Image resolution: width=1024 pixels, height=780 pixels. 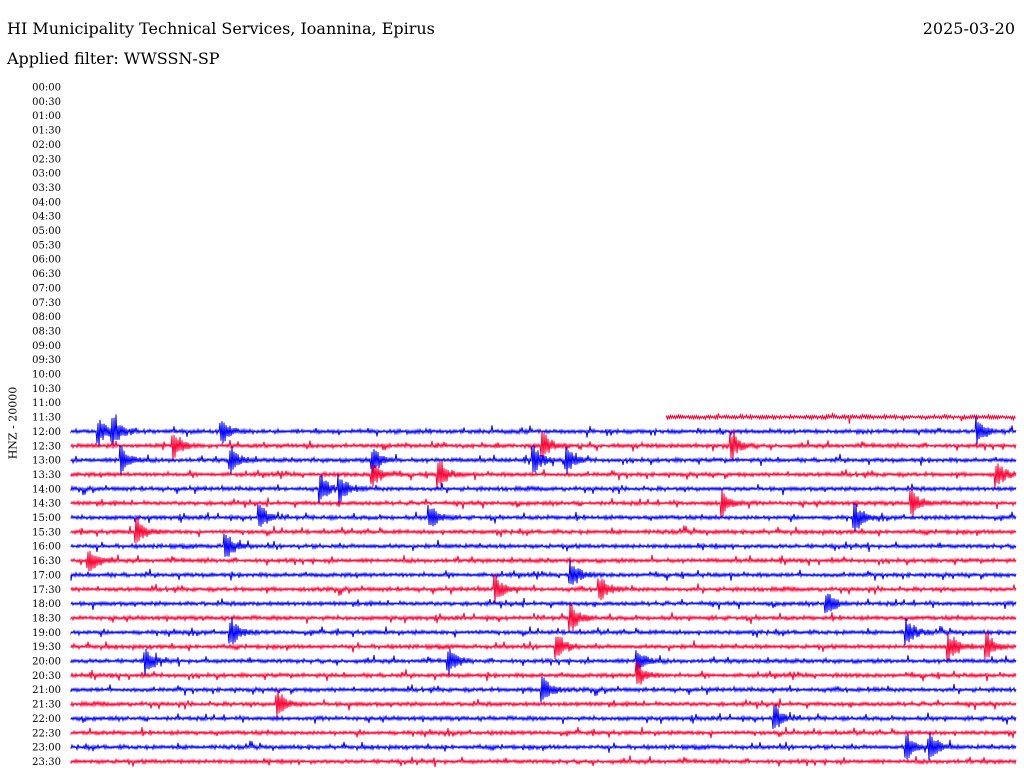 I want to click on trace-row-2030, so click(x=543, y=673).